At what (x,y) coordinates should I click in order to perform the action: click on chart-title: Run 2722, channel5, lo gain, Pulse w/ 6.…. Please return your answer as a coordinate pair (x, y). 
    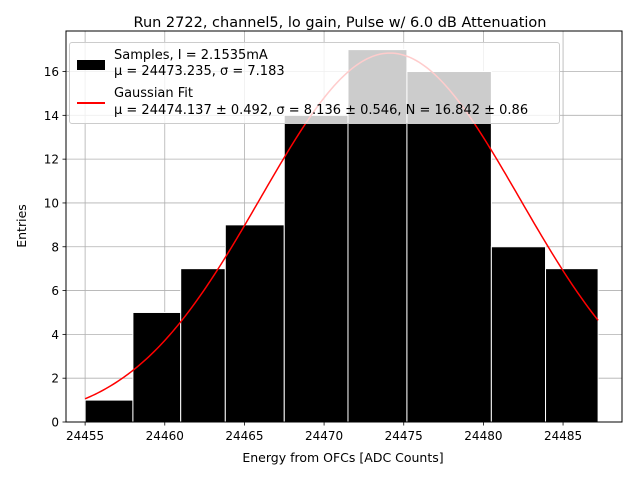
    Looking at the image, I should click on (340, 23).